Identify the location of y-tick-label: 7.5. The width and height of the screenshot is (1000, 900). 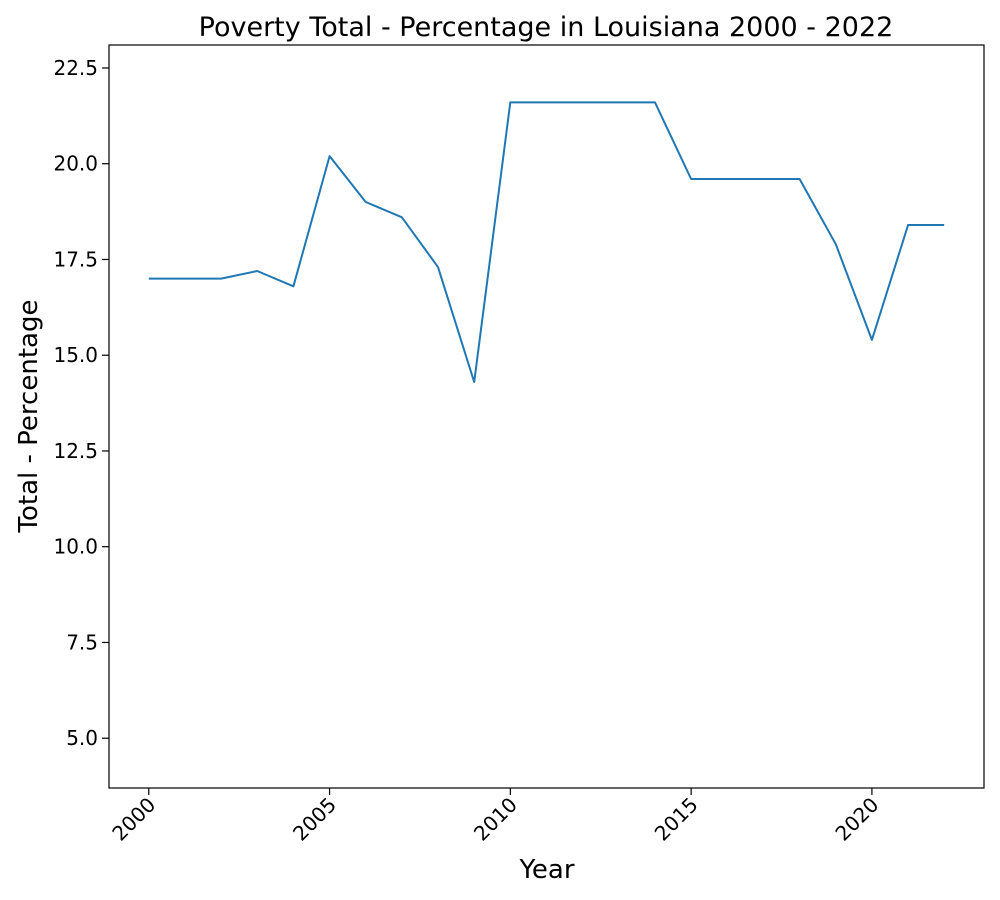
(82, 642).